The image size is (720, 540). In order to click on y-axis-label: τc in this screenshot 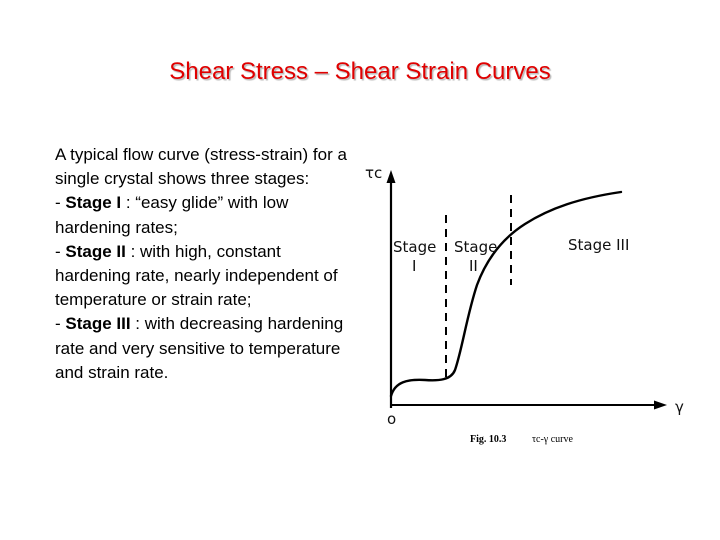, I will do `click(373, 173)`.